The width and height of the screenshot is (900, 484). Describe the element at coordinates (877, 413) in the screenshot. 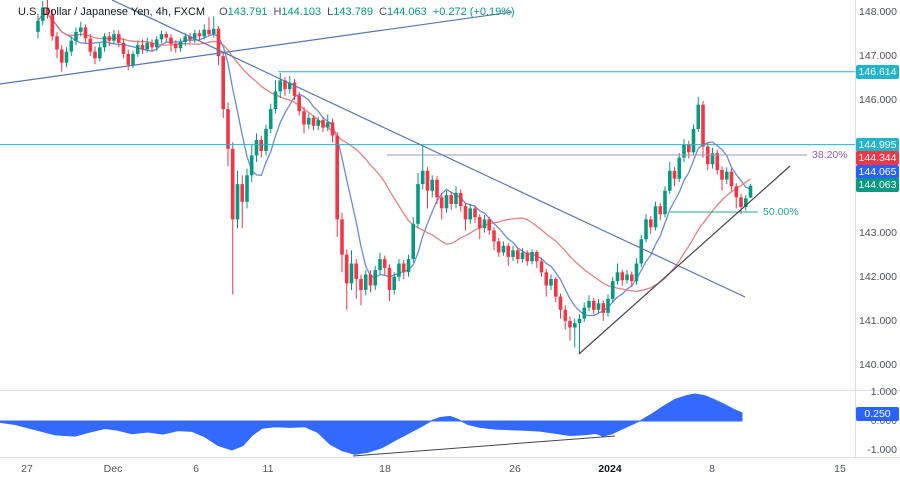

I see `indicator-badge-0.250: 0.250` at that location.